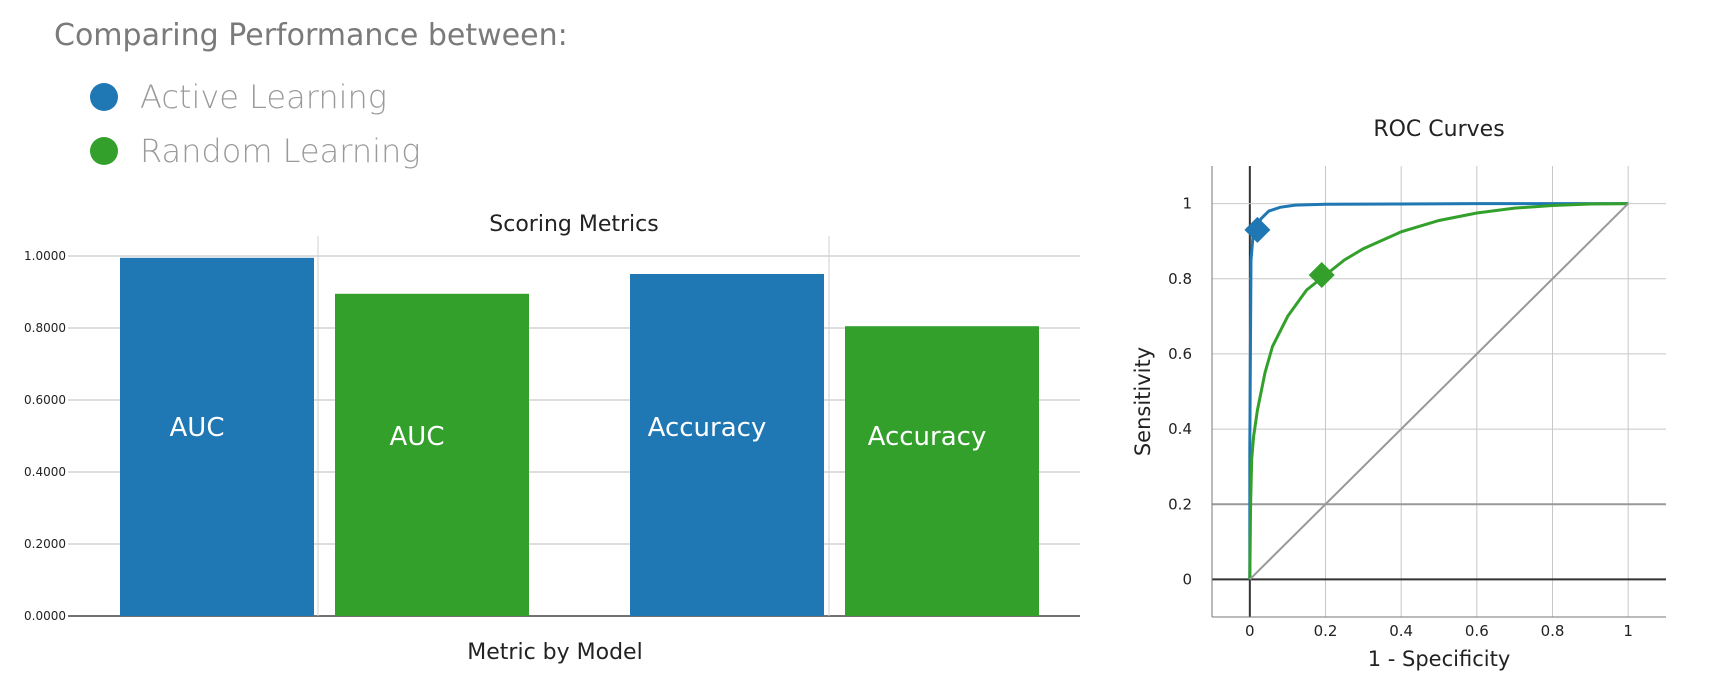 Image resolution: width=1718 pixels, height=696 pixels. Describe the element at coordinates (573, 224) in the screenshot. I see `chart-title: Scoring Metrics` at that location.